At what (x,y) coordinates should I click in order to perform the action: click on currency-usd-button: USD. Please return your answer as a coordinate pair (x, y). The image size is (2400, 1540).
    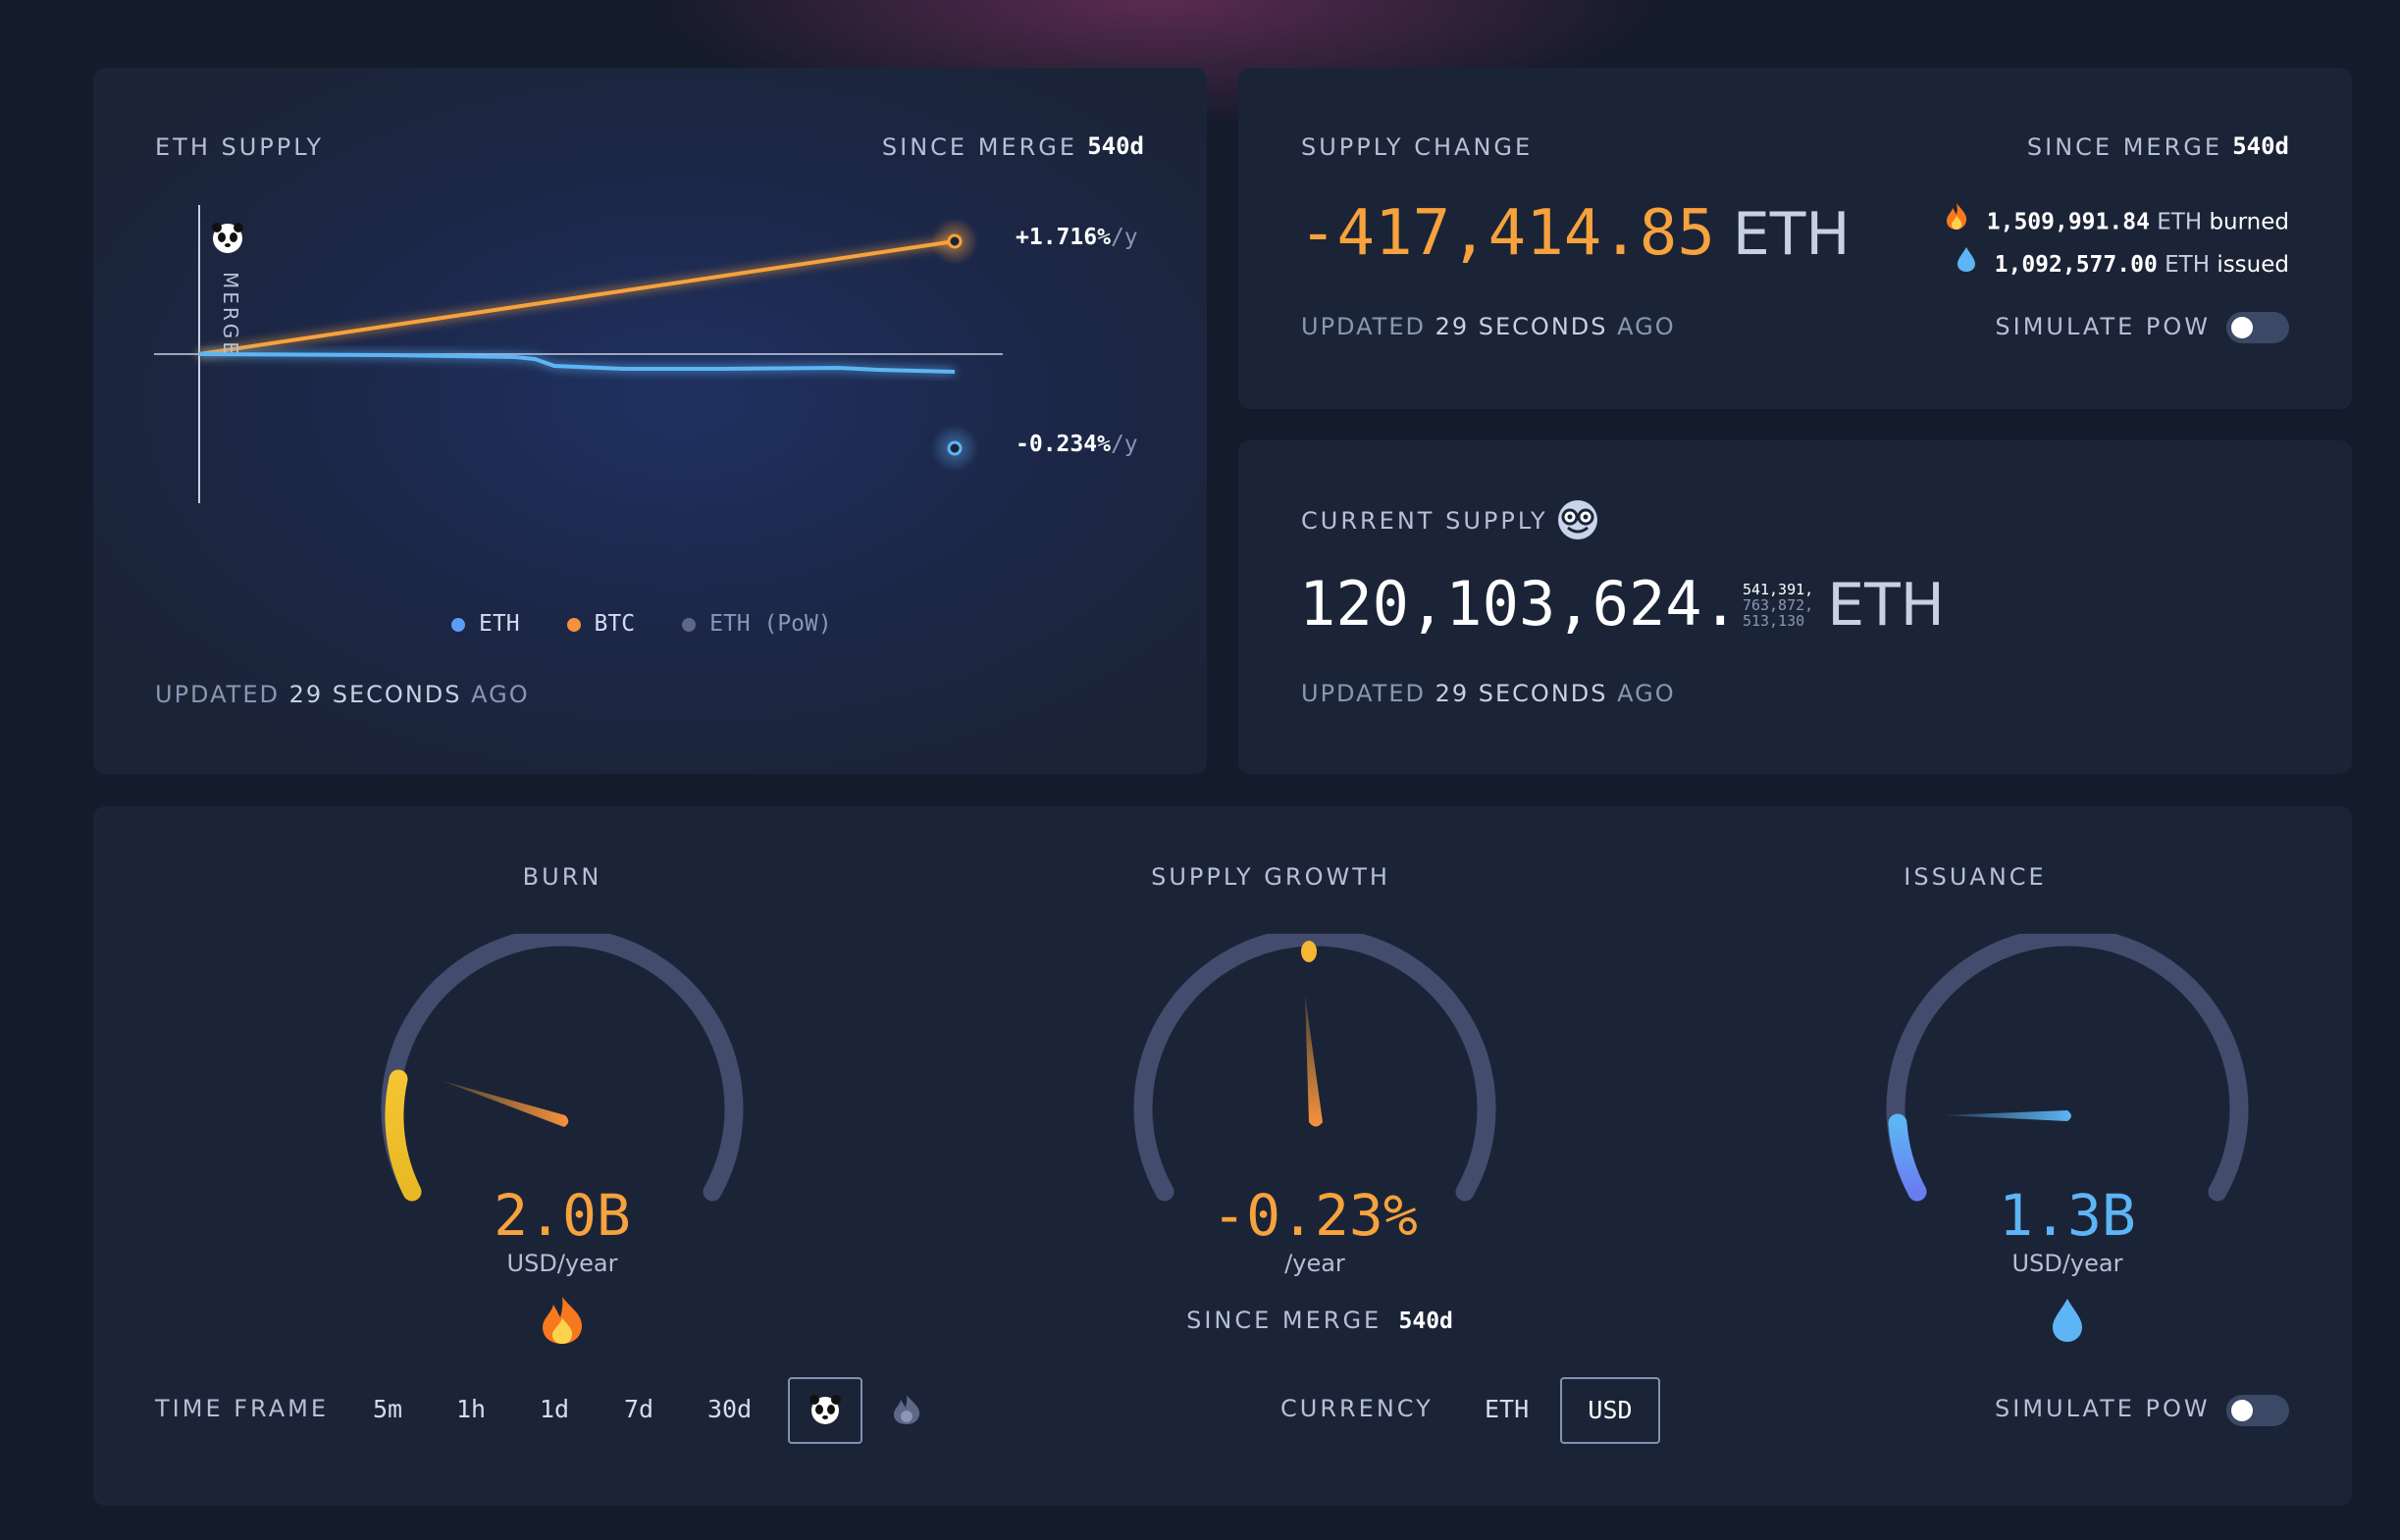
    Looking at the image, I should click on (1610, 1410).